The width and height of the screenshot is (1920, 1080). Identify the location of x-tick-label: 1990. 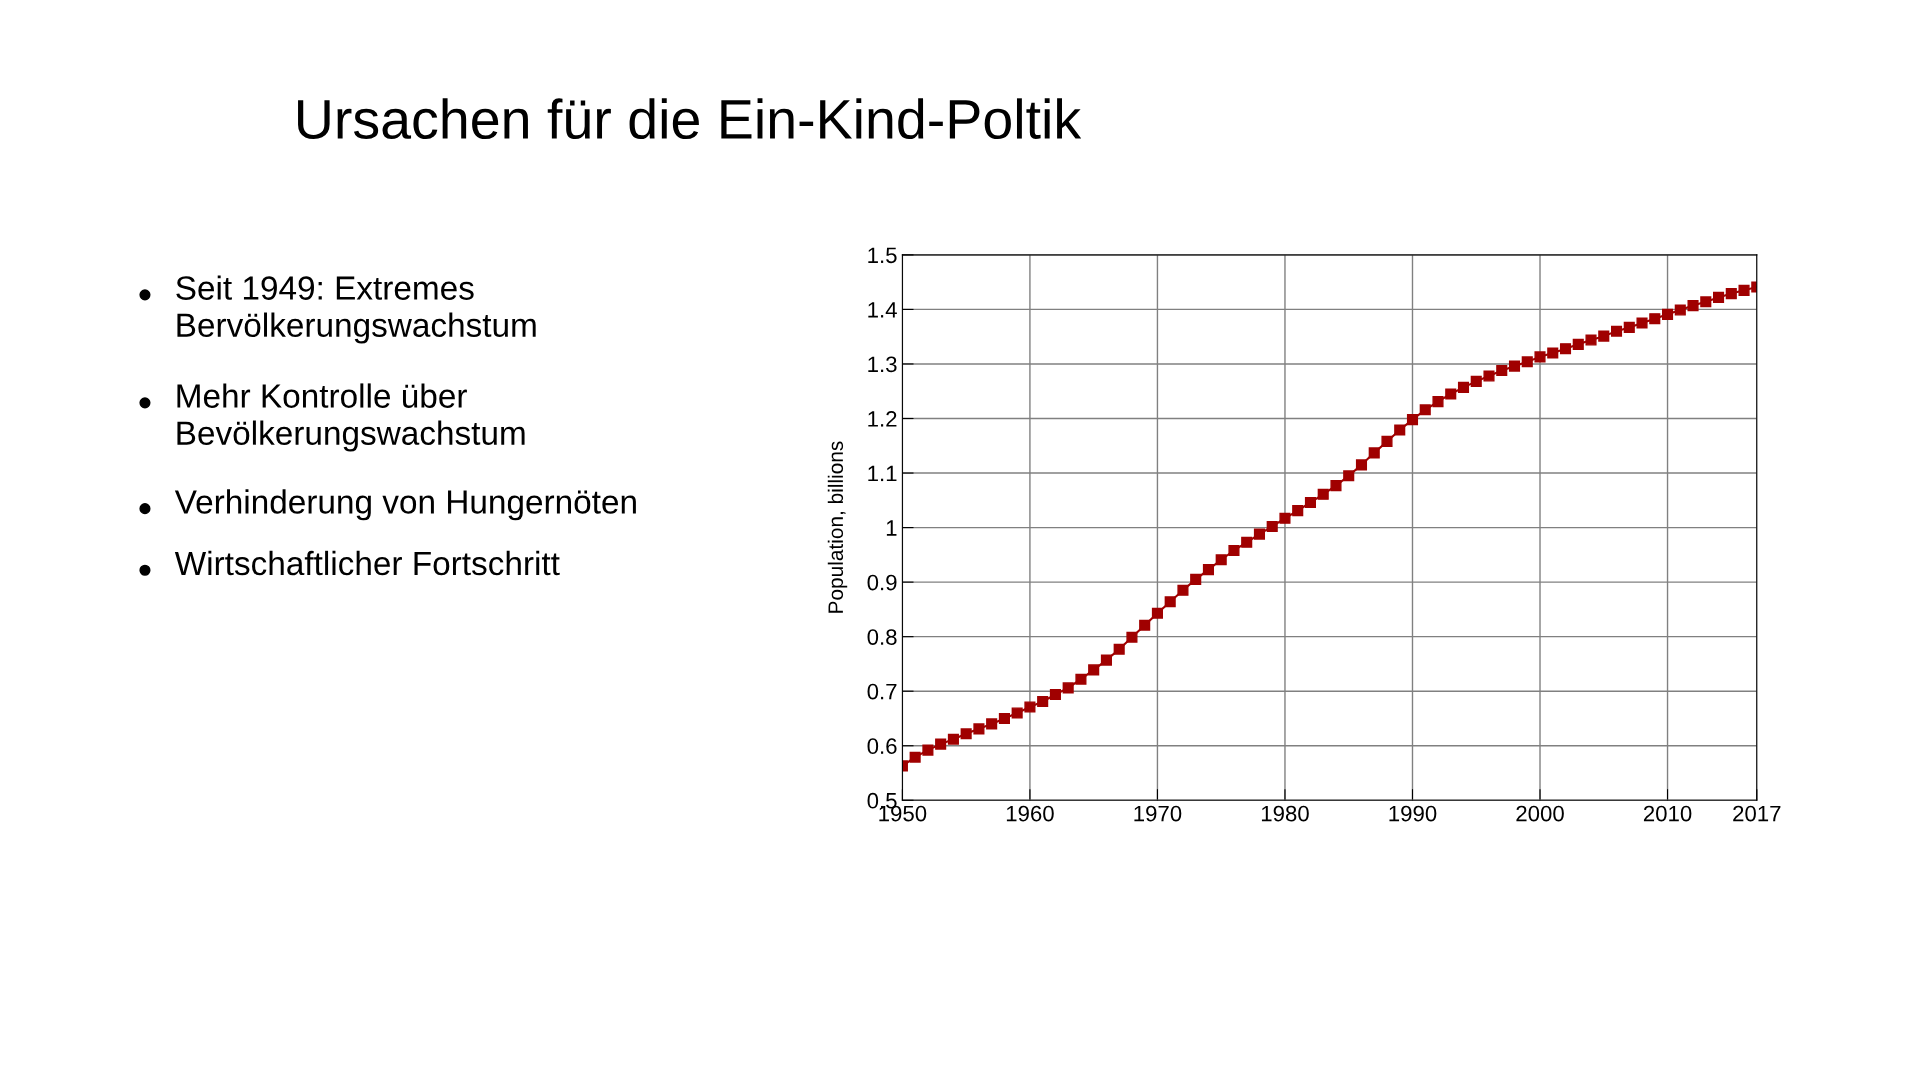
(1413, 813).